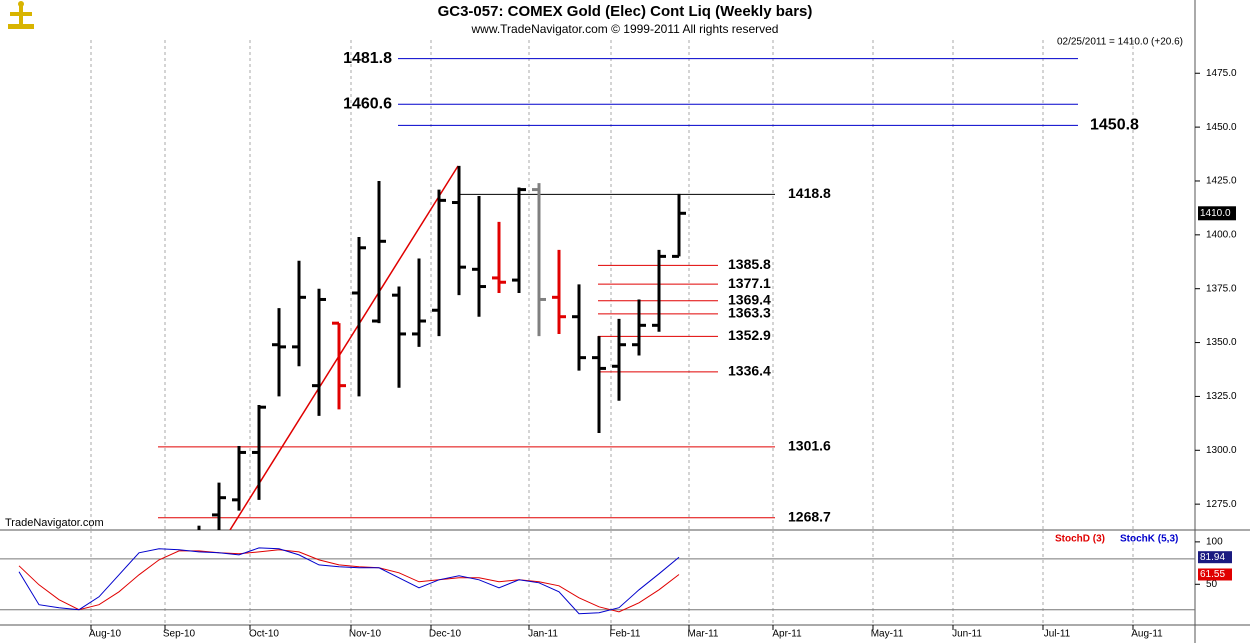  What do you see at coordinates (445, 634) in the screenshot?
I see `x-tick-label: Dec-10` at bounding box center [445, 634].